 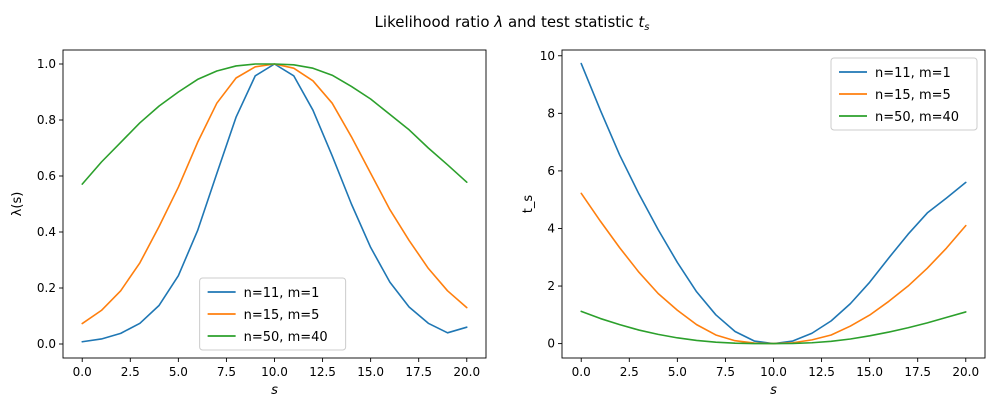 I want to click on y-tick-label: 0.2, so click(x=46, y=288).